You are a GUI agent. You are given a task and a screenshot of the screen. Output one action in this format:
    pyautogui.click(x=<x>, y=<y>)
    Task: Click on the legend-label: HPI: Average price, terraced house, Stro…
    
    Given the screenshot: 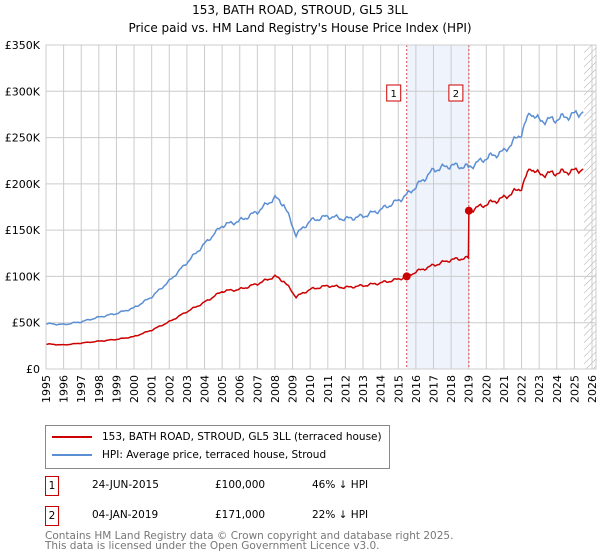 What is the action you would take?
    pyautogui.click(x=214, y=455)
    